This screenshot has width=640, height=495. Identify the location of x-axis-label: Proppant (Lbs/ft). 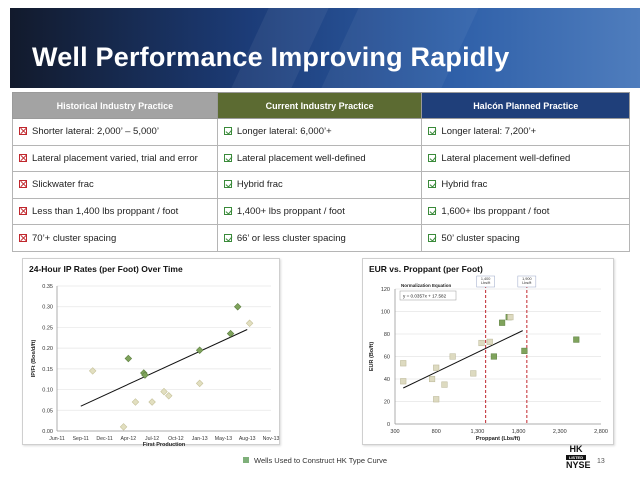
(498, 439).